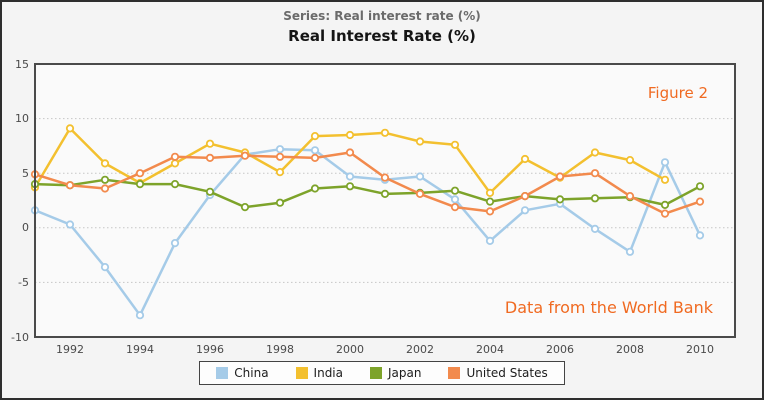  Describe the element at coordinates (140, 349) in the screenshot. I see `x-tick-label-1994: 1994` at that location.